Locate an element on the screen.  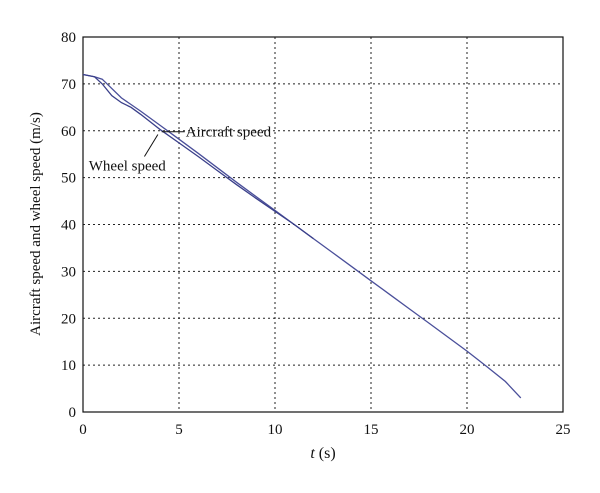
annotation-wheel-speed: Wheel speed is located at coordinates (128, 166).